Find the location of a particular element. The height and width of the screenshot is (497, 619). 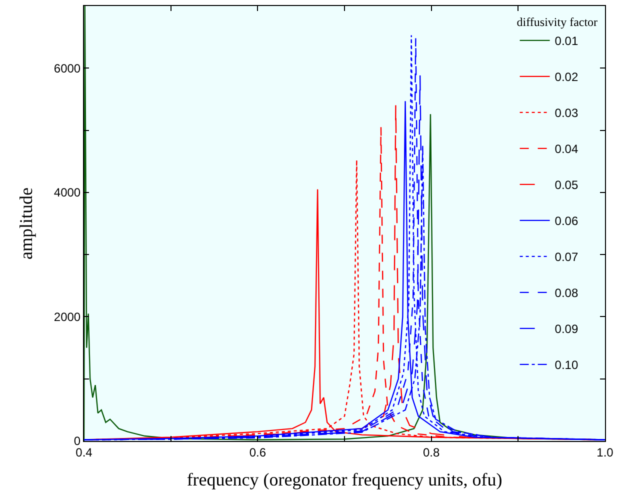

x-axis-title: frequency (oregonator frequency units, ofu) is located at coordinates (344, 480).